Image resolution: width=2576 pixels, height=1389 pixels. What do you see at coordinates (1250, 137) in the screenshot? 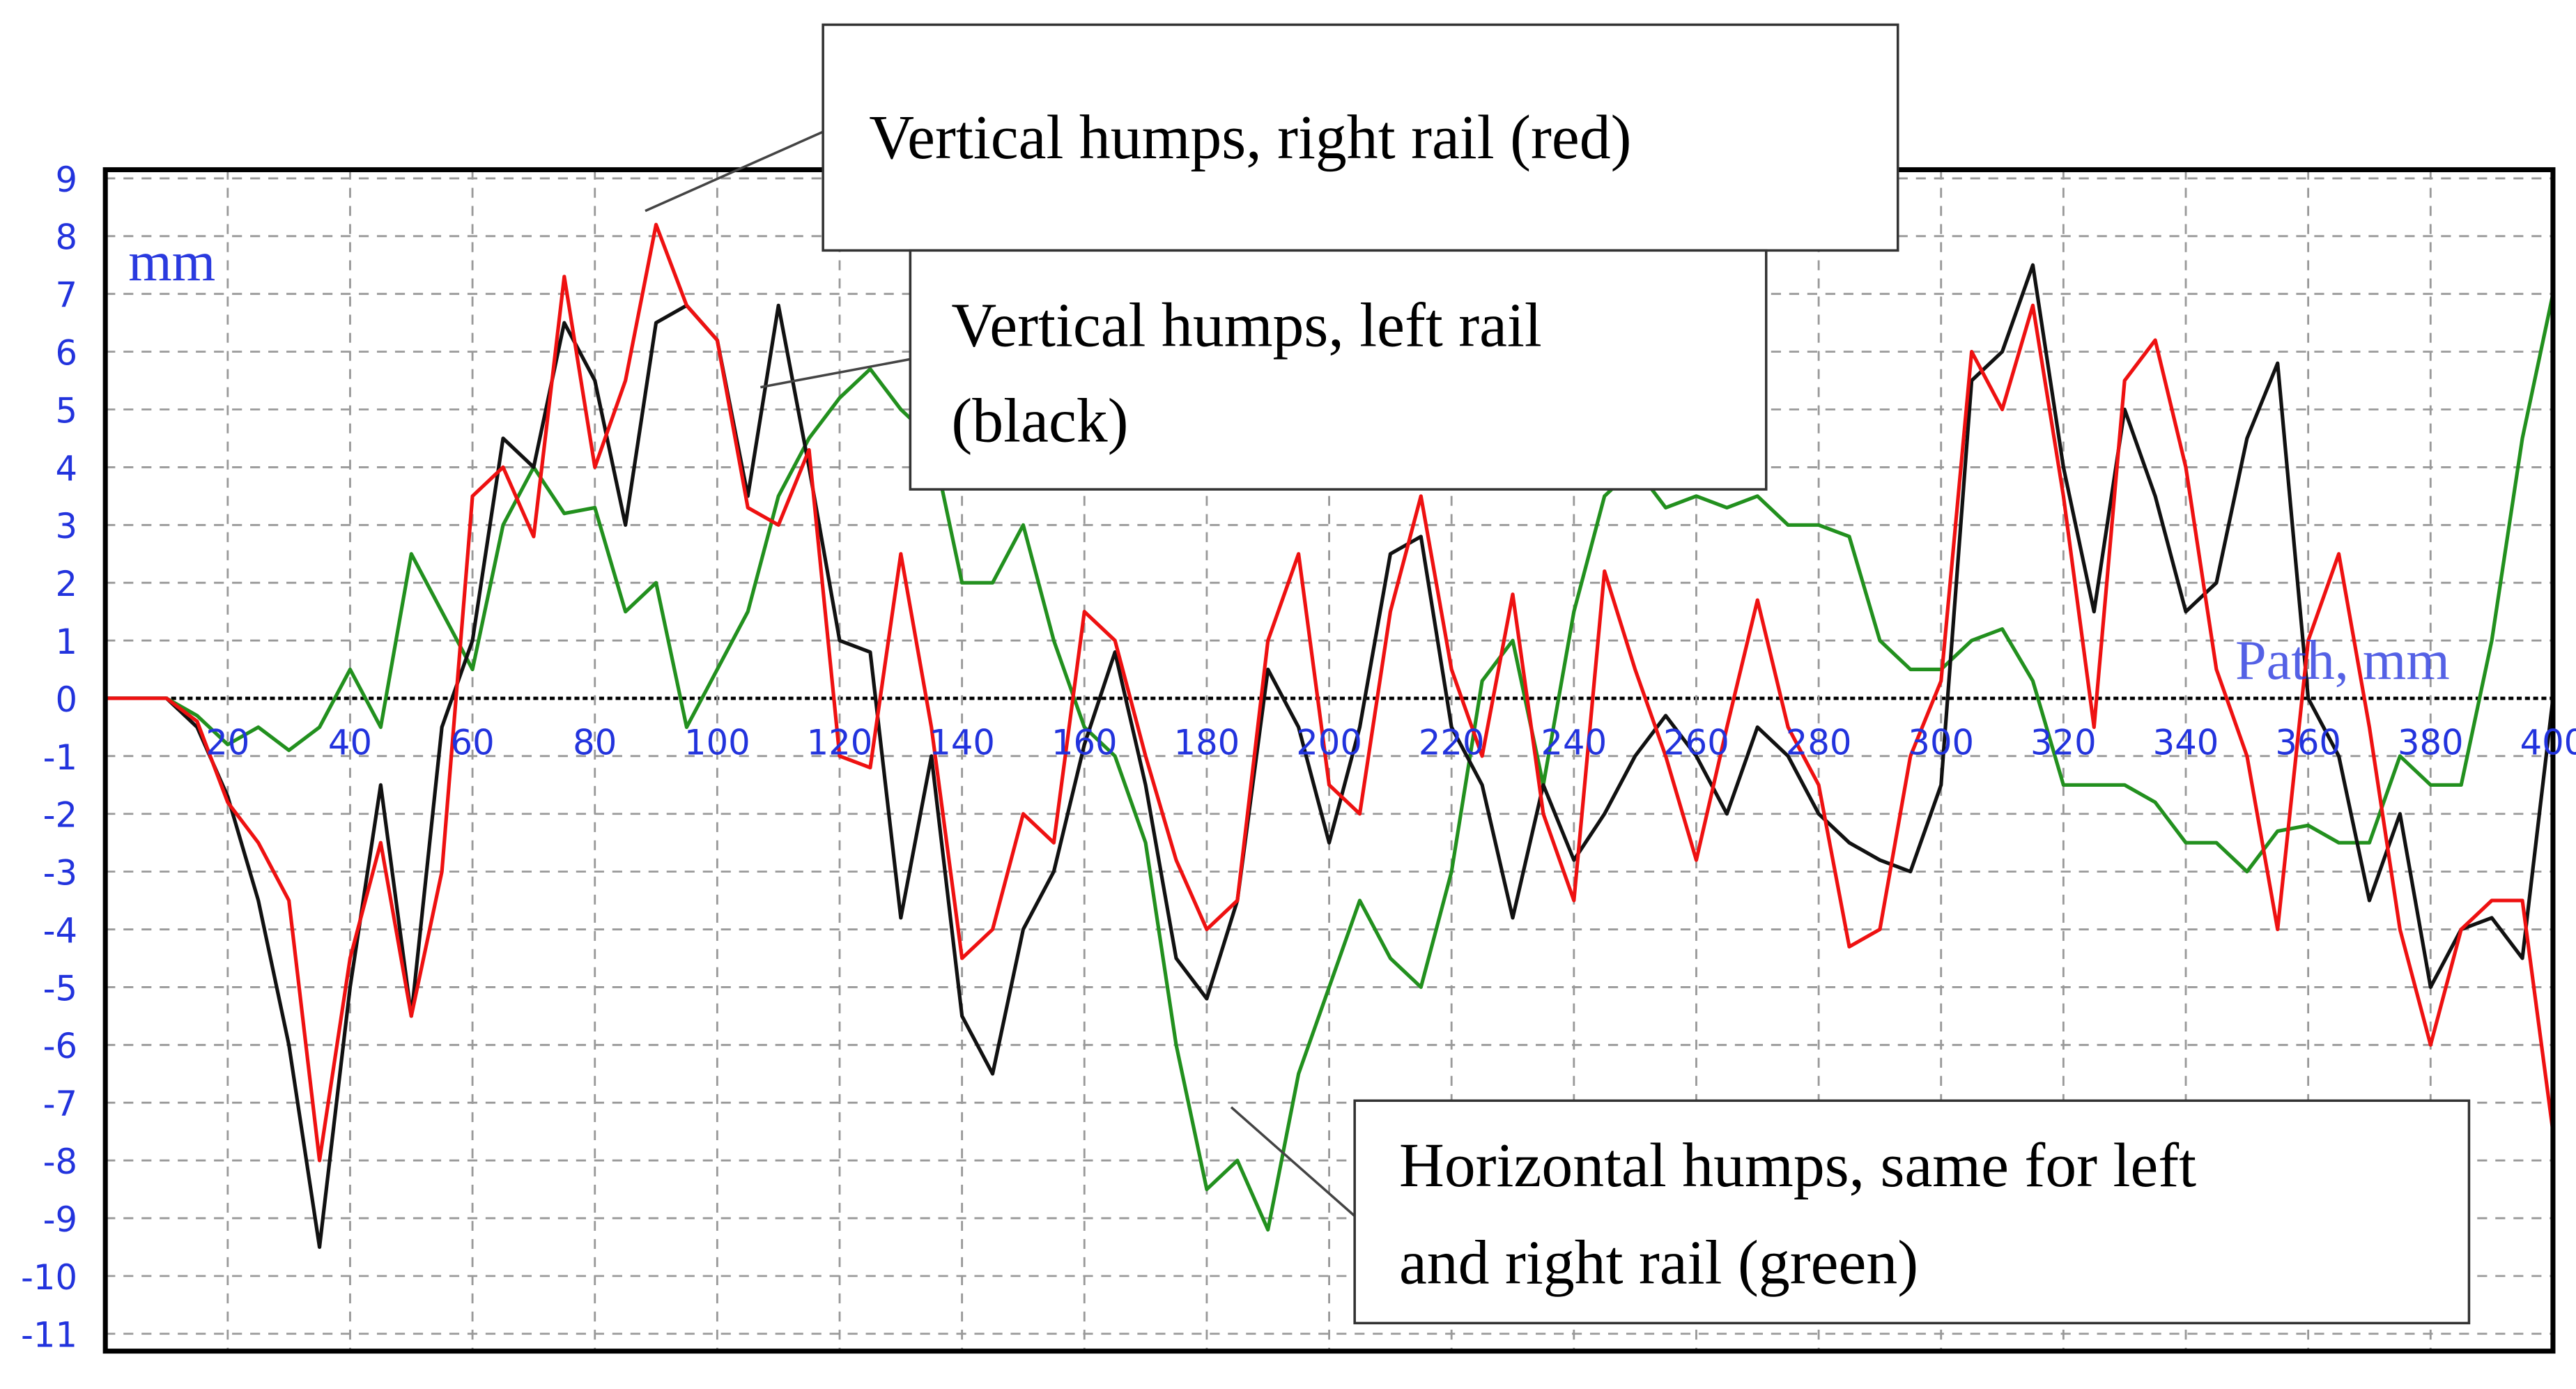
I see `annotation-text: Vertical humps, right rail (red)` at bounding box center [1250, 137].